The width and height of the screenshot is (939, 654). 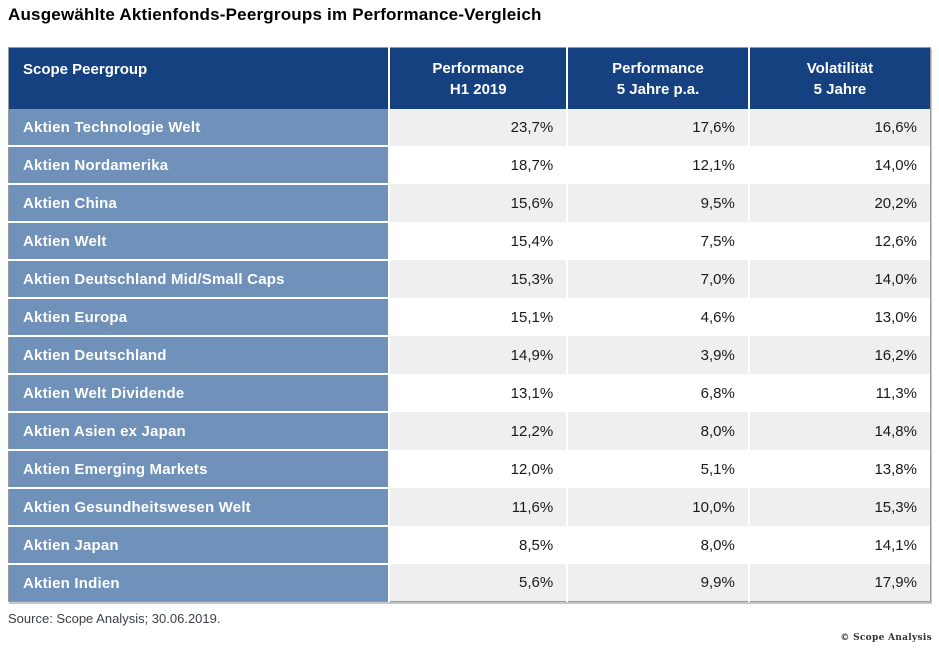 I want to click on vol-5y-cell: 16,2%, so click(x=839, y=355).